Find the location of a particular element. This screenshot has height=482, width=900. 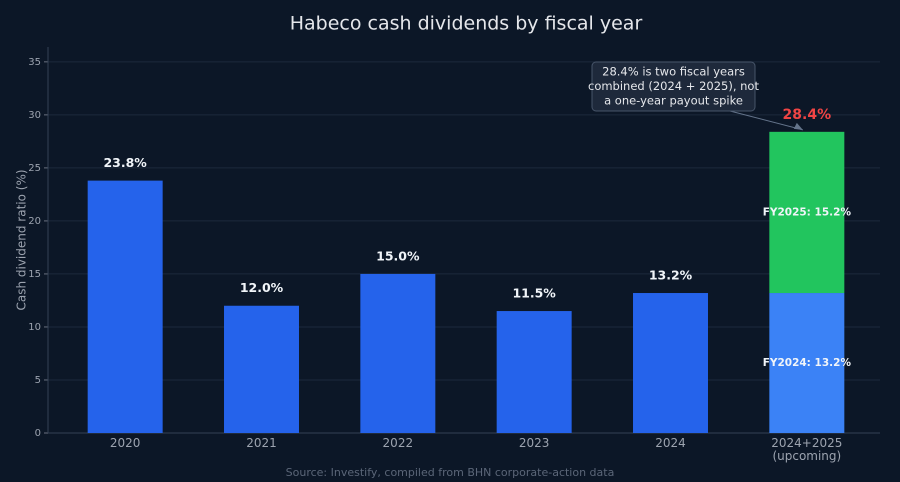

y-tick-label: 25 is located at coordinates (34, 168).